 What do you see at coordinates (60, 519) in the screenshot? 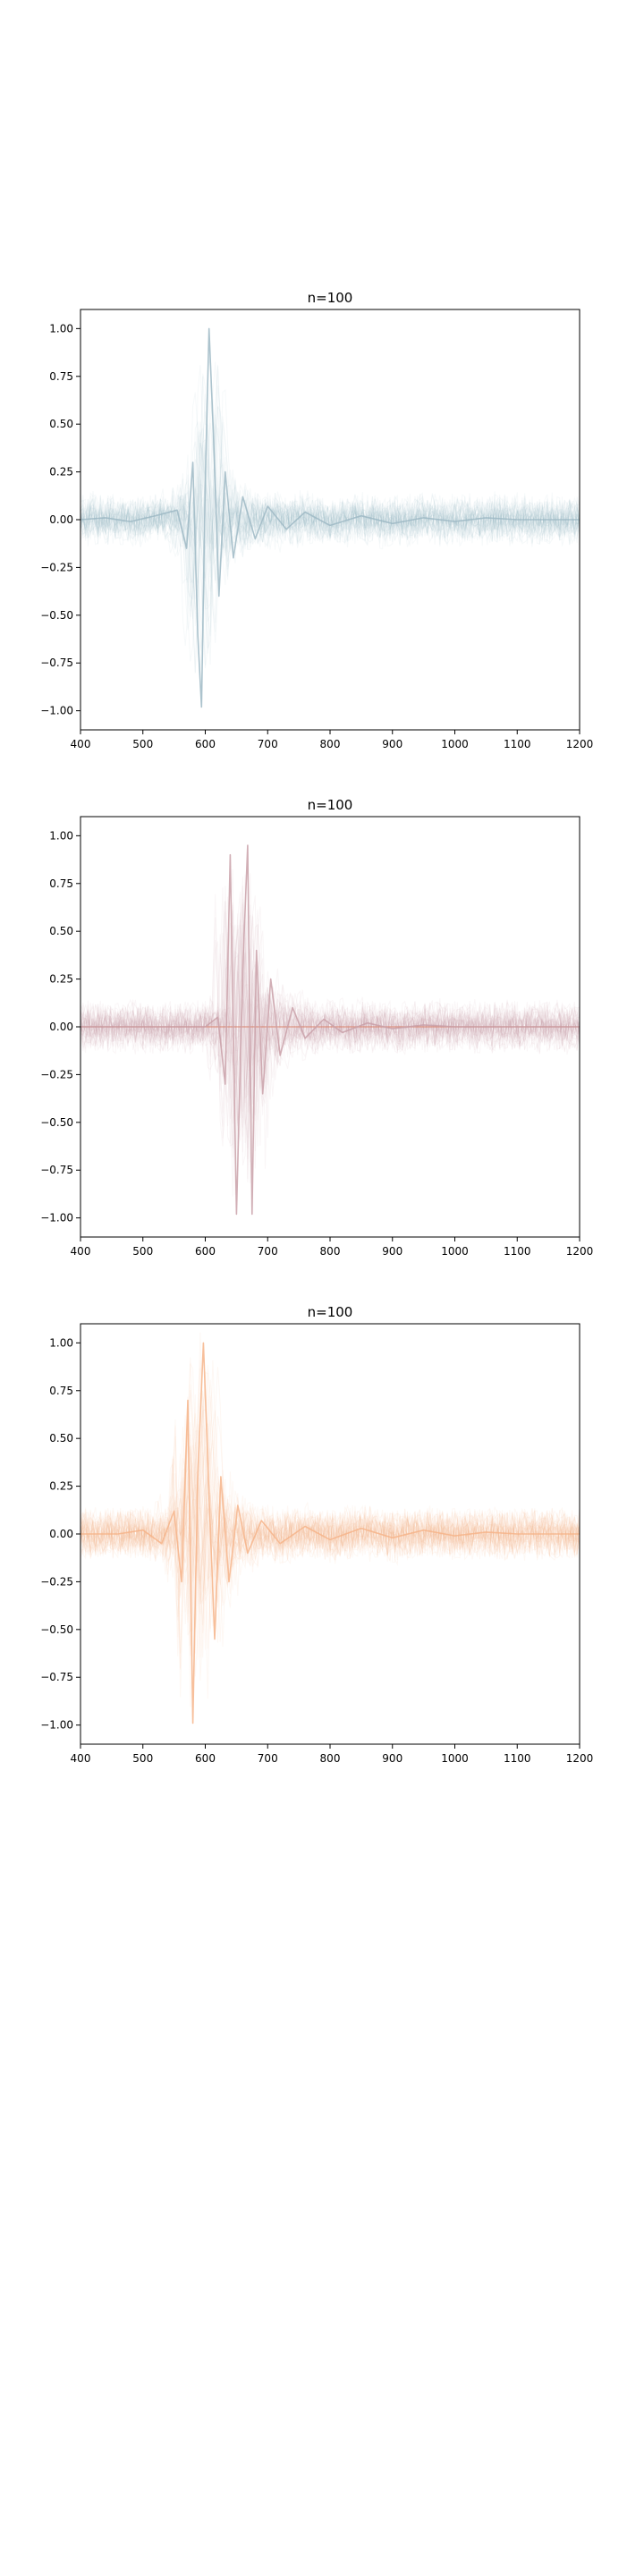
I see `y-axis: 1.00 0.75 0.50 0.25 0.00 −0.25 −0.50 −0.75 −1.00` at bounding box center [60, 519].